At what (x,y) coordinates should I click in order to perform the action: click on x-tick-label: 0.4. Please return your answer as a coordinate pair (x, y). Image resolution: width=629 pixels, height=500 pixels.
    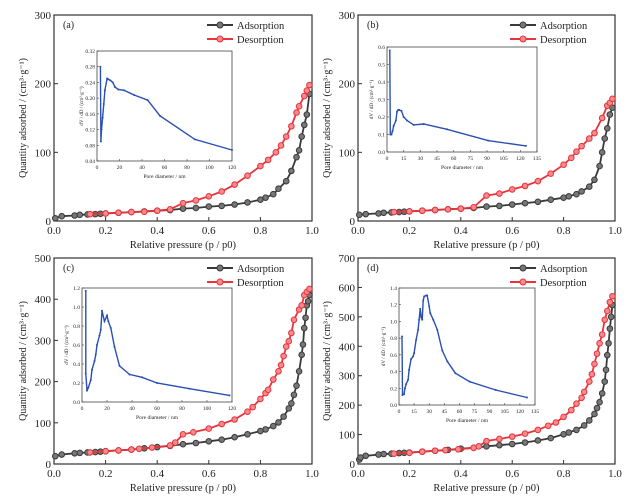
    Looking at the image, I should click on (461, 474).